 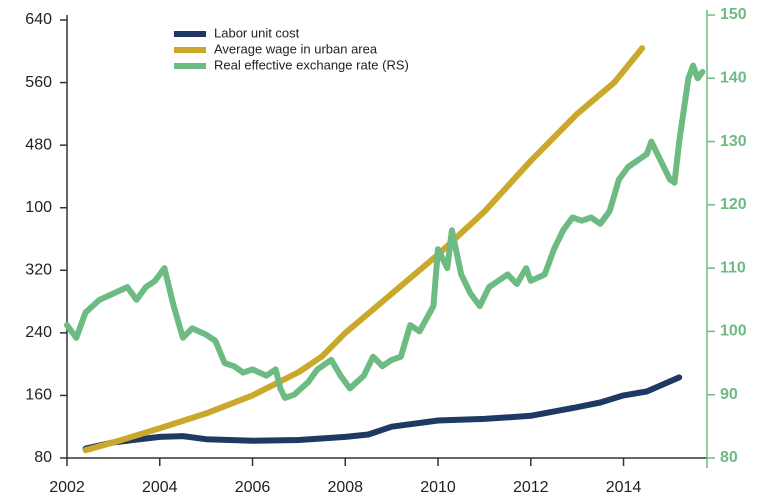 I want to click on x-tick-label: 2008, so click(x=345, y=487).